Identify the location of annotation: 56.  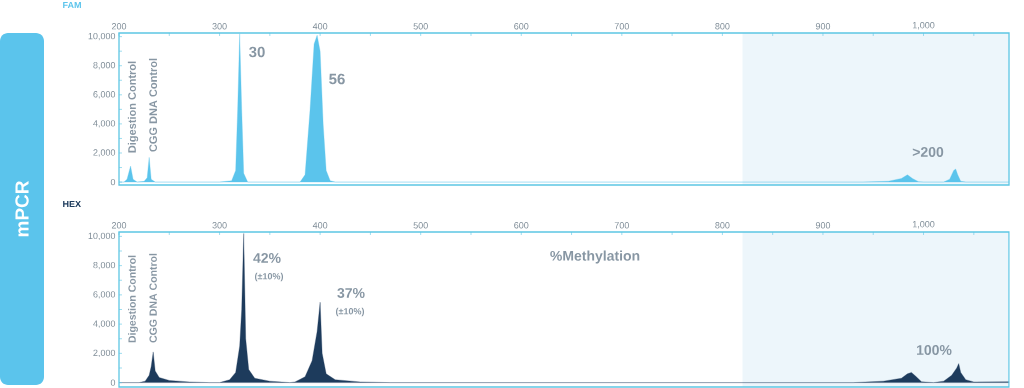
(337, 79).